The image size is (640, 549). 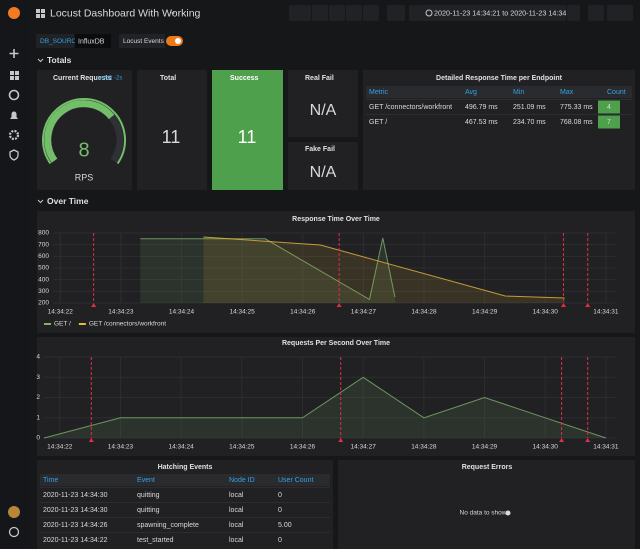 What do you see at coordinates (14, 512) in the screenshot?
I see `avatar` at bounding box center [14, 512].